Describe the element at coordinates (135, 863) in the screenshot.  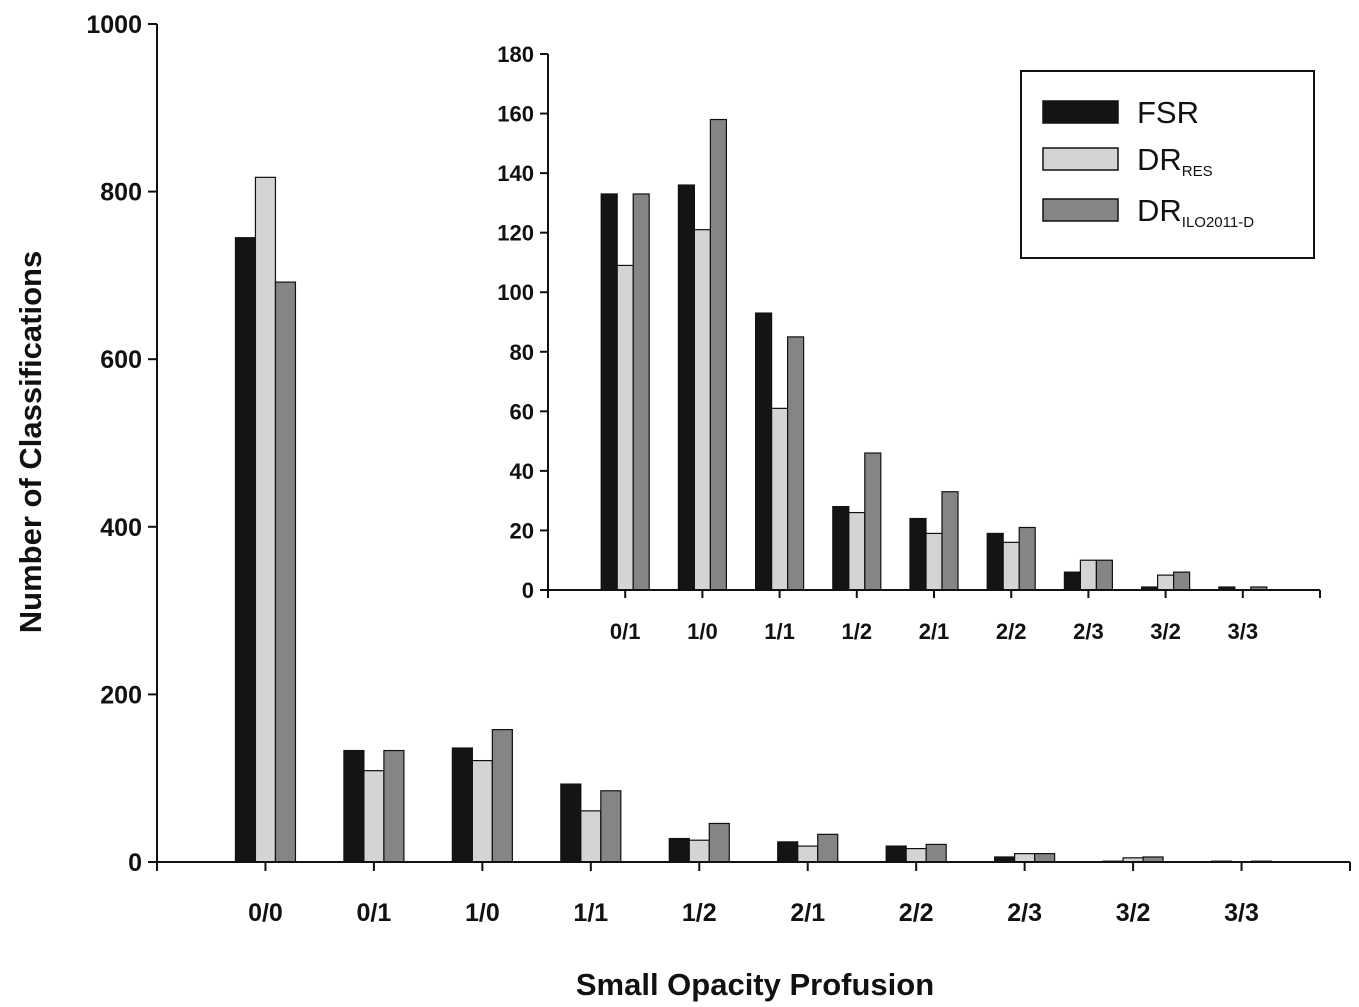
I see `main-y-tick-label: 0` at that location.